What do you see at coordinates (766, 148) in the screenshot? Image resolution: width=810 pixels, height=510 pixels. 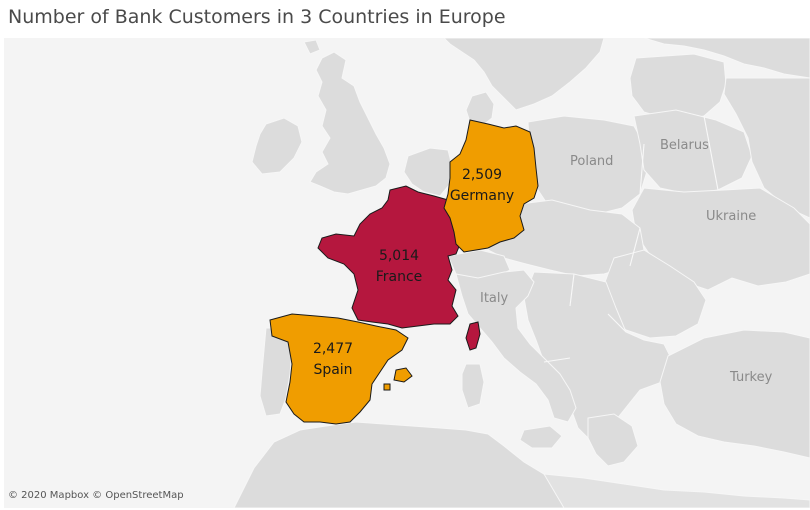 I see `land-russia` at bounding box center [766, 148].